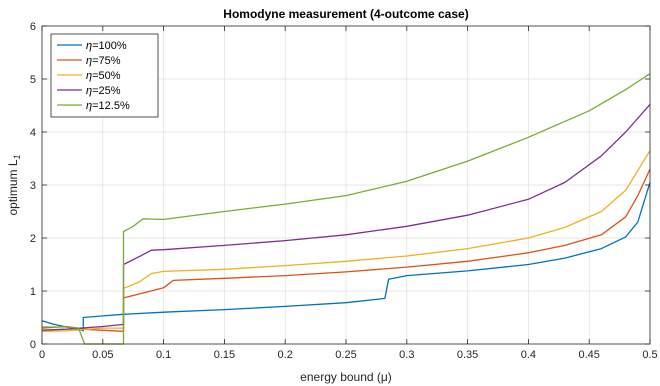 This screenshot has height=386, width=660. I want to click on legend-label-value: =50%, so click(106, 76).